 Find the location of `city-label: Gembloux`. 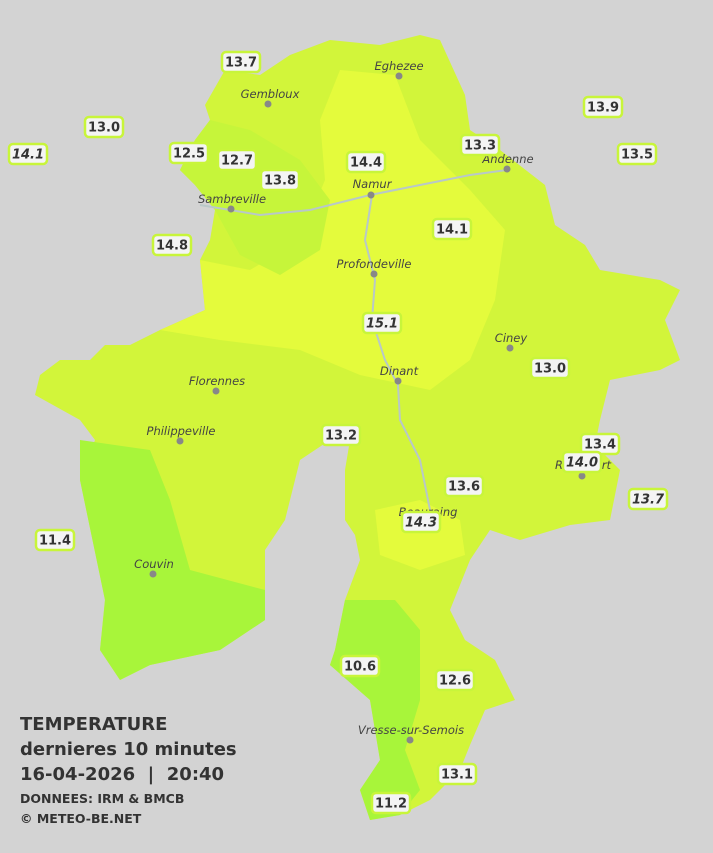

city-label: Gembloux is located at coordinates (270, 94).